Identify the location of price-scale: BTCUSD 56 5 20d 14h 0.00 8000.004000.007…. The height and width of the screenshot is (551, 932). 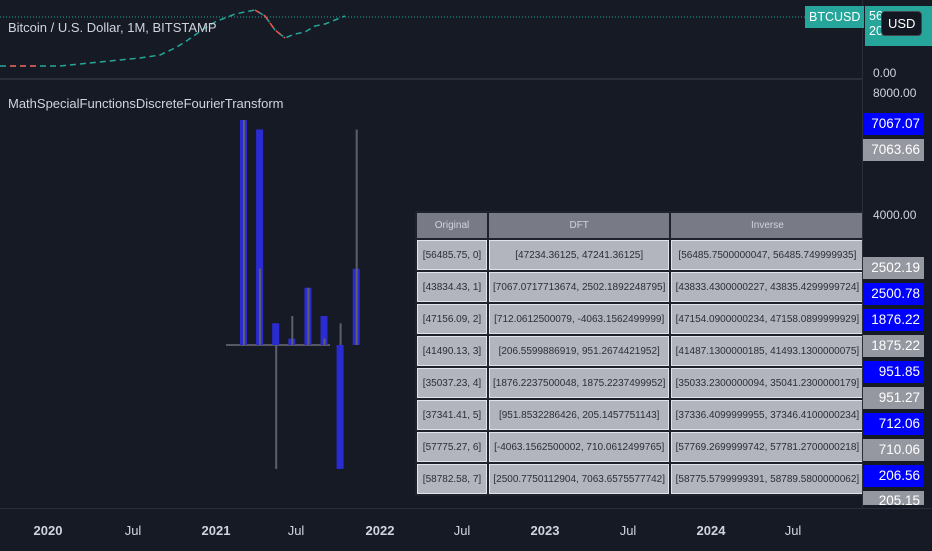
(868, 275).